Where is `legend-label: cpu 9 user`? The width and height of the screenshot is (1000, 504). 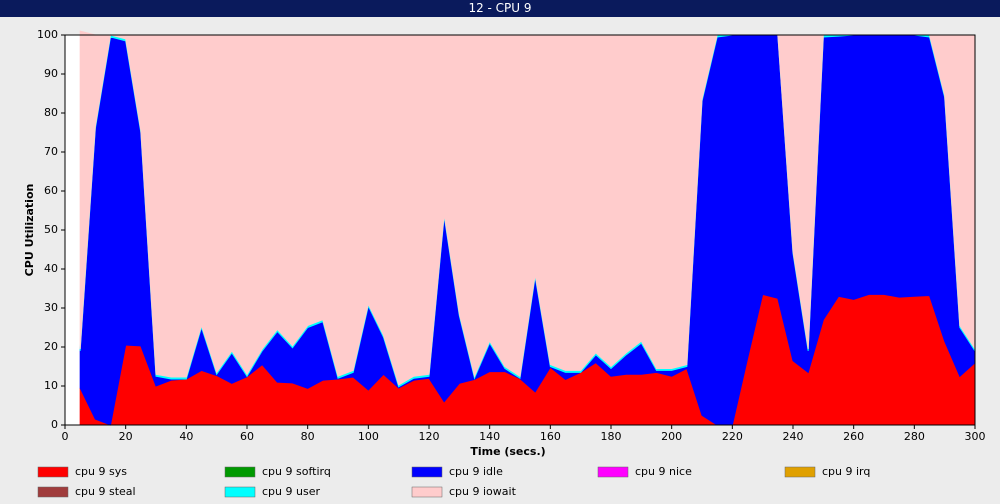 legend-label: cpu 9 user is located at coordinates (291, 491).